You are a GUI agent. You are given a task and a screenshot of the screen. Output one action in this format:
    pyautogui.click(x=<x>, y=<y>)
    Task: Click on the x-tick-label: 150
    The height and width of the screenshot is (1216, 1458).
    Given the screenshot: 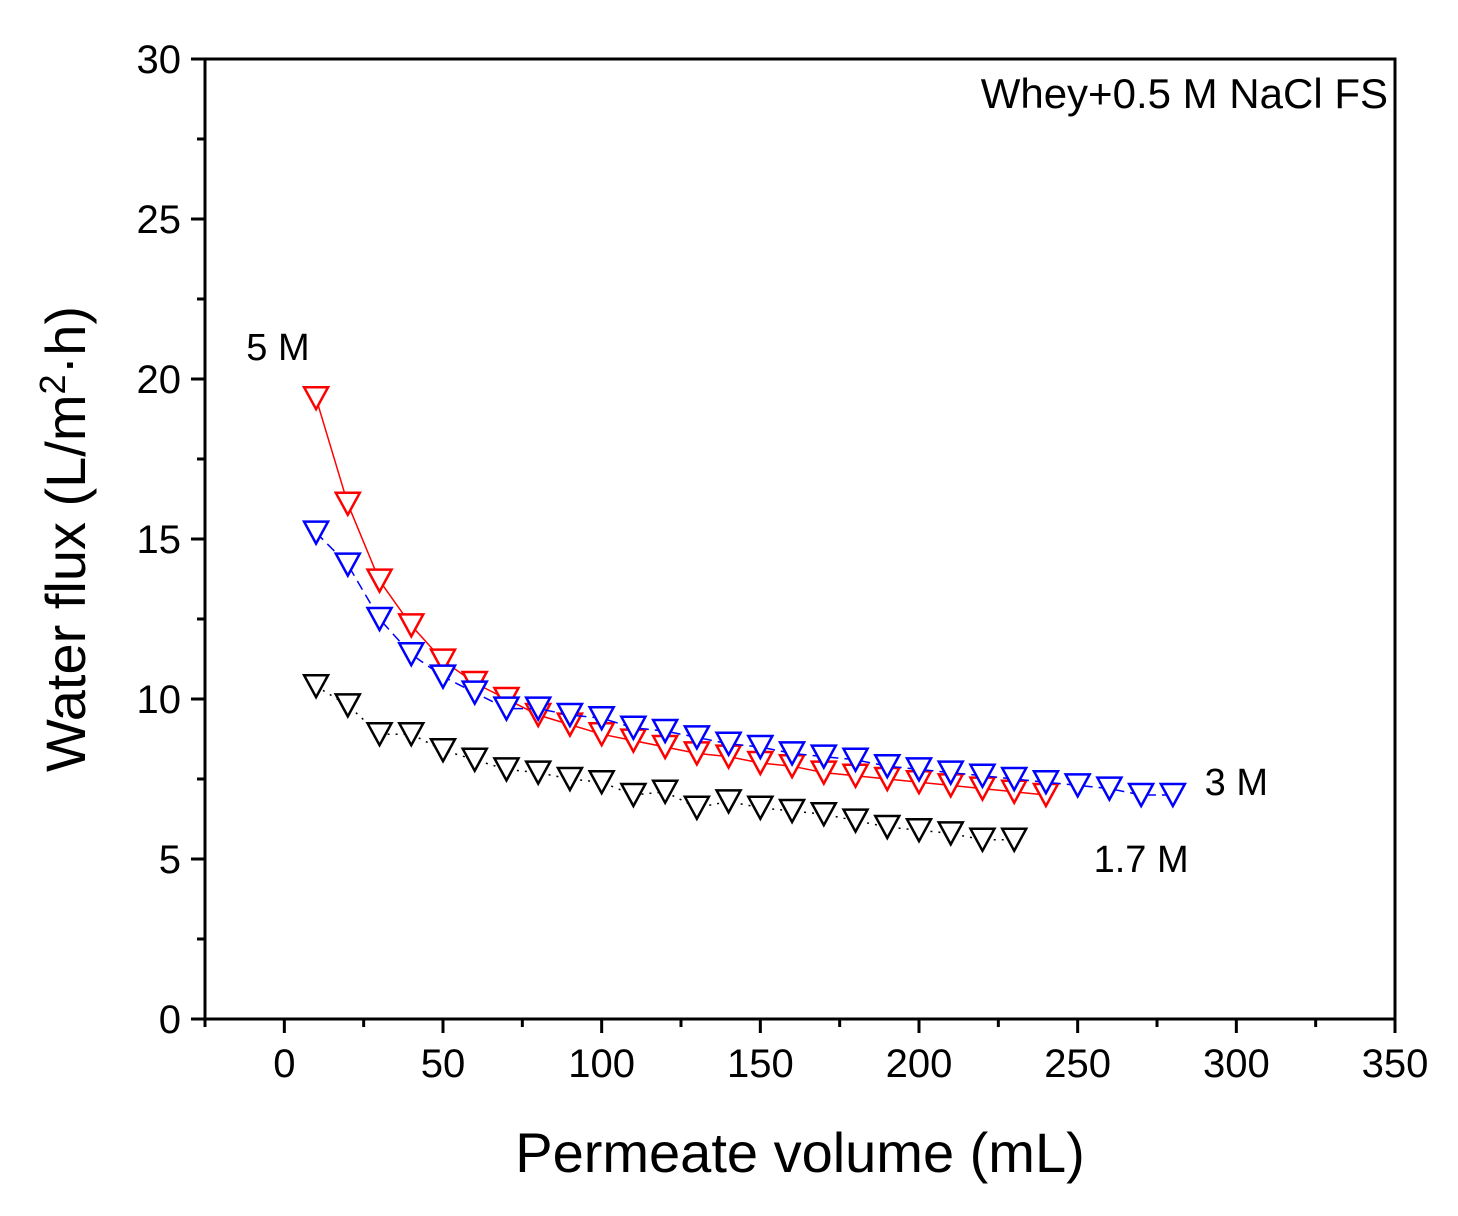 What is the action you would take?
    pyautogui.click(x=760, y=1064)
    